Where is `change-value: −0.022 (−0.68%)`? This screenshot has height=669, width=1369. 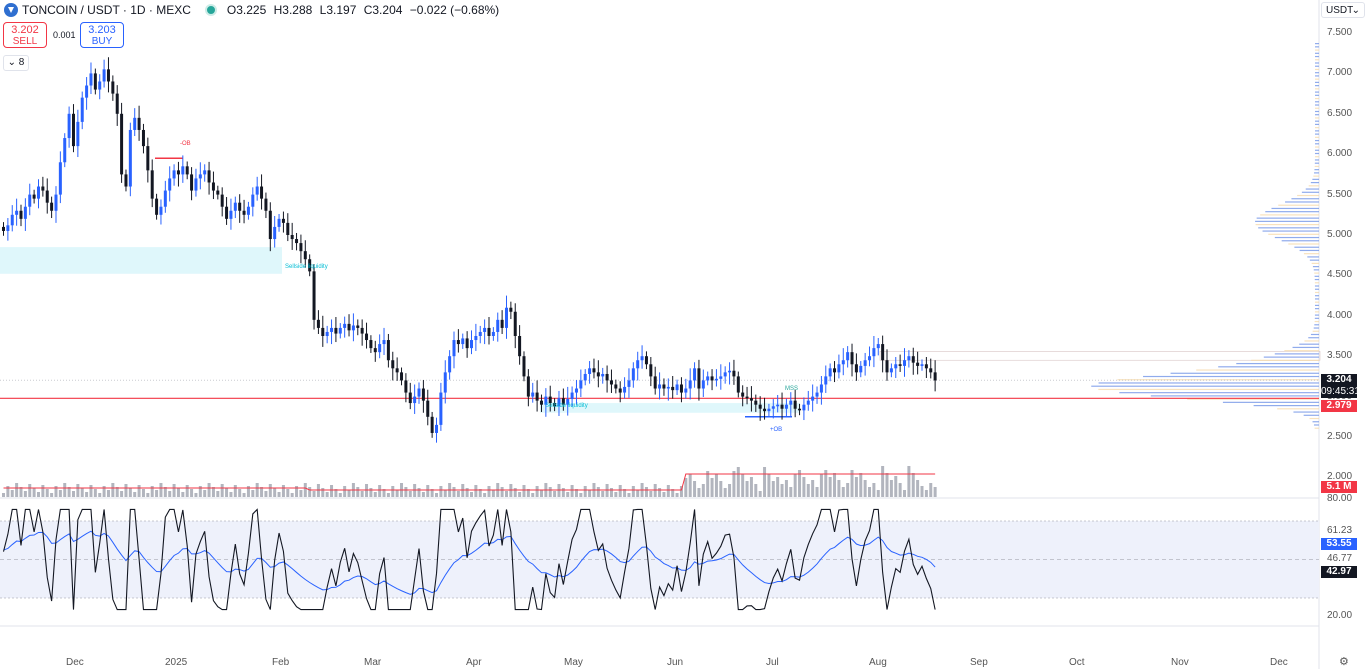
change-value: −0.022 (−0.68%) is located at coordinates (454, 10).